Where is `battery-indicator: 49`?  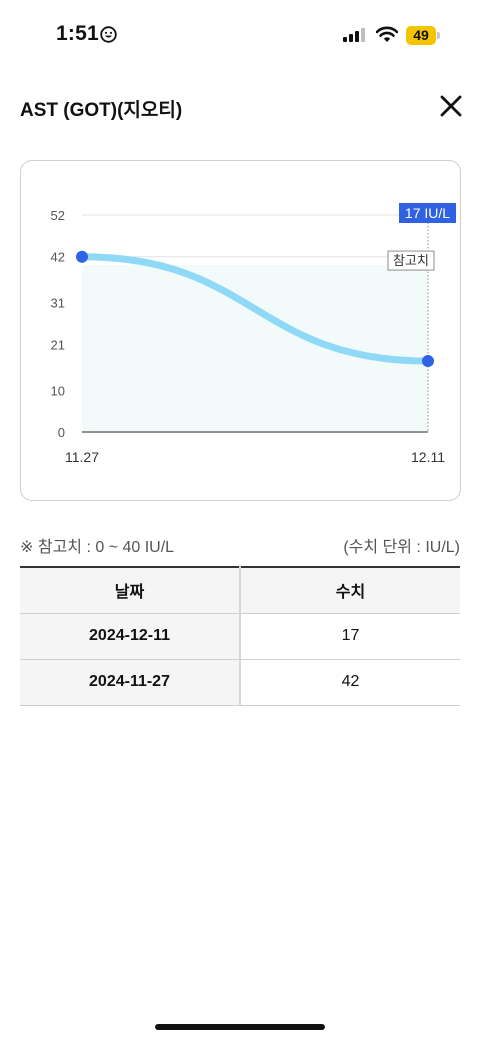
battery-indicator: 49 is located at coordinates (421, 35).